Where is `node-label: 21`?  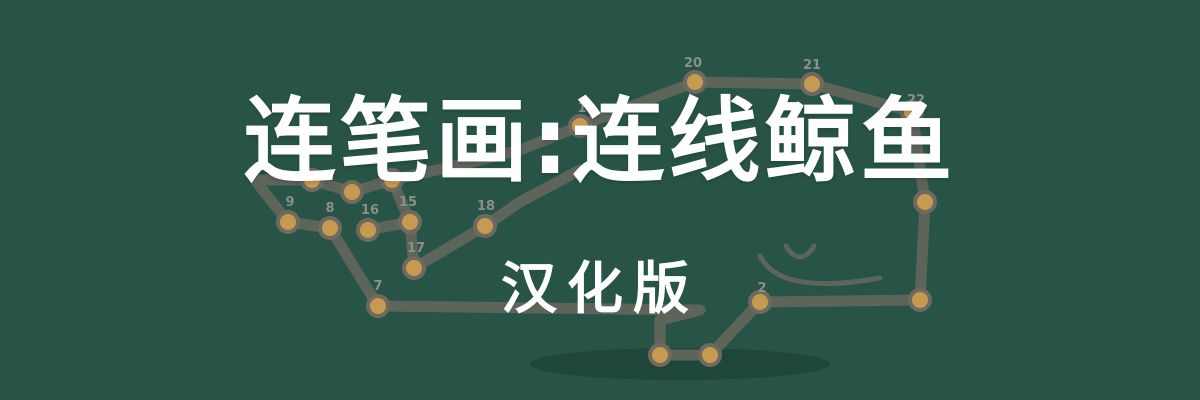 node-label: 21 is located at coordinates (812, 65).